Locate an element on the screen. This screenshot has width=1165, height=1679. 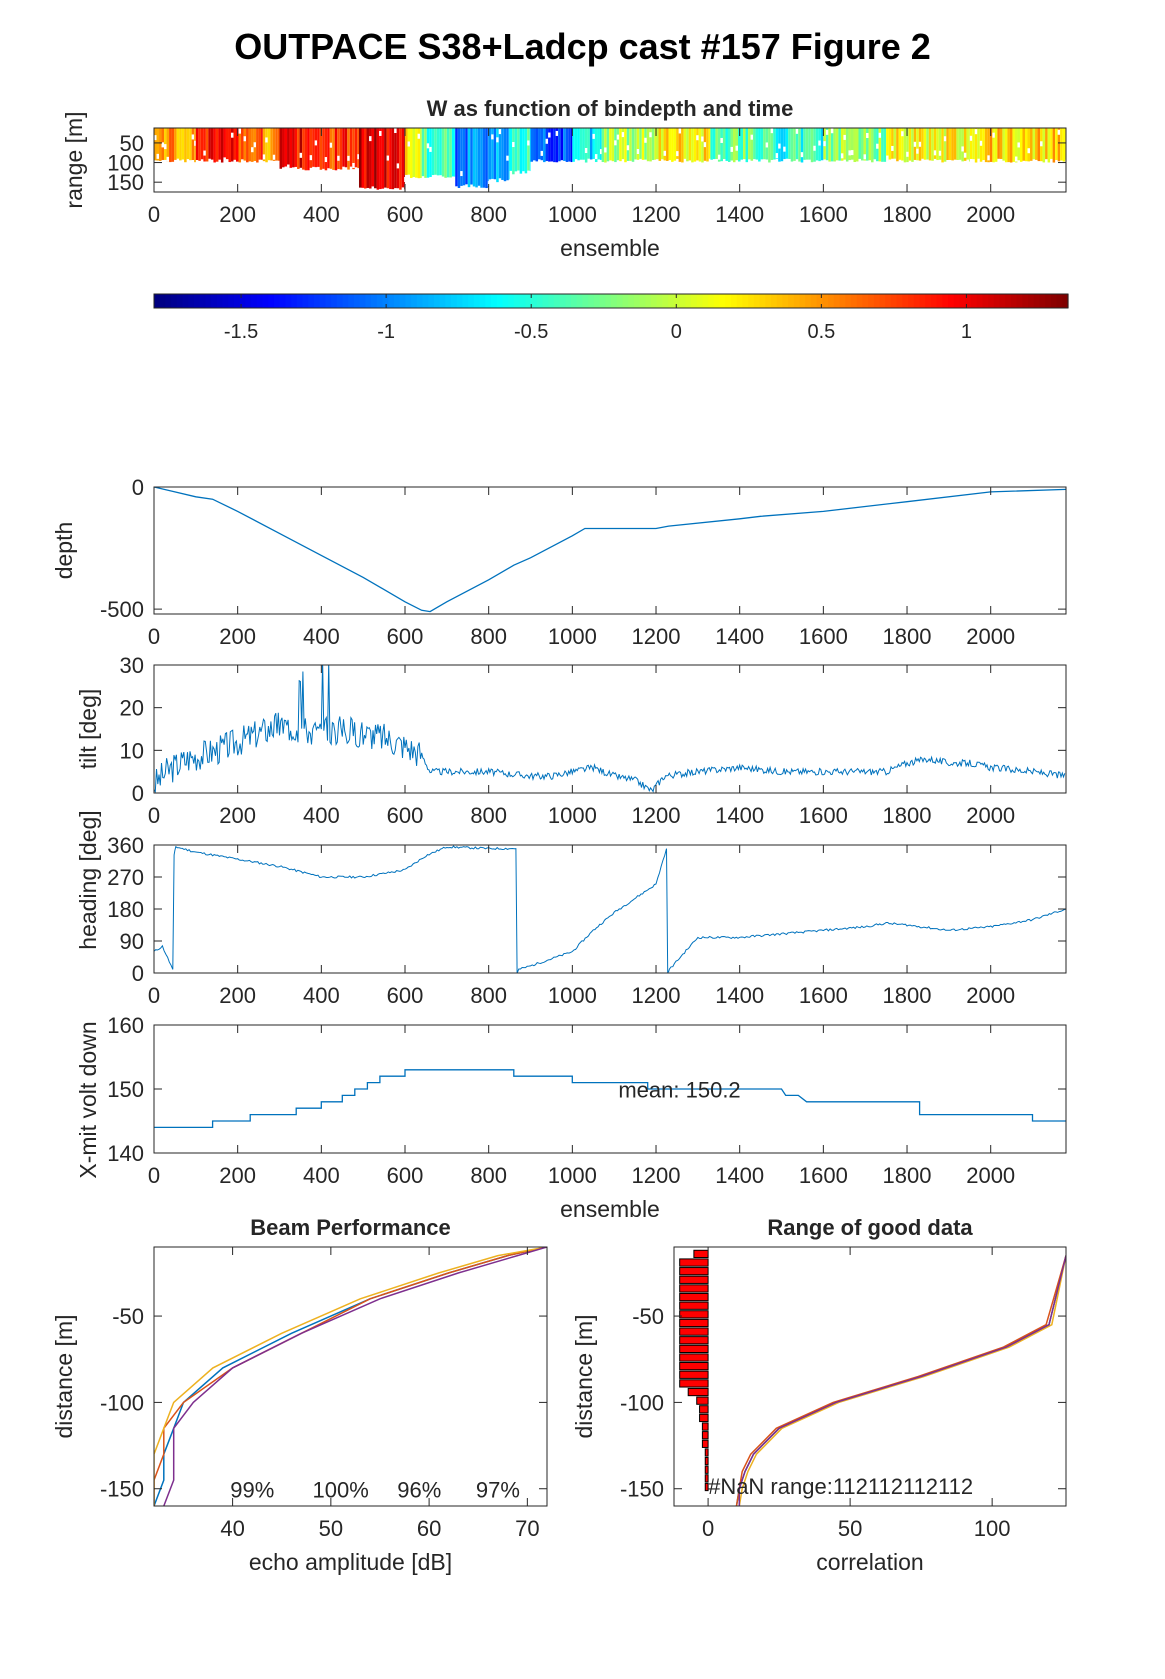
y-axis-label: tilt [deg] is located at coordinates (88, 729).